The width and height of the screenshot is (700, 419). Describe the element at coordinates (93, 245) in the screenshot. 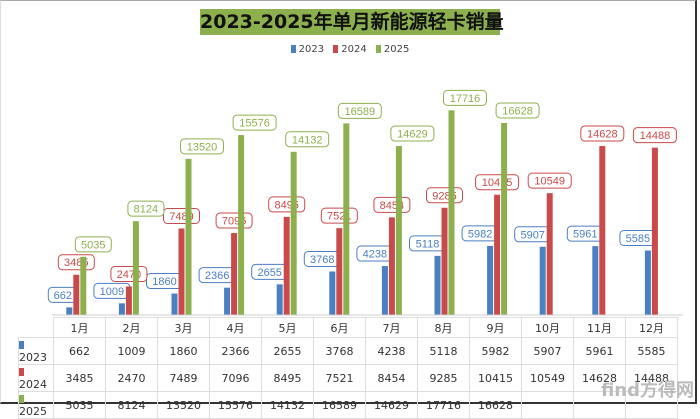

I see `data-label: 5035` at that location.